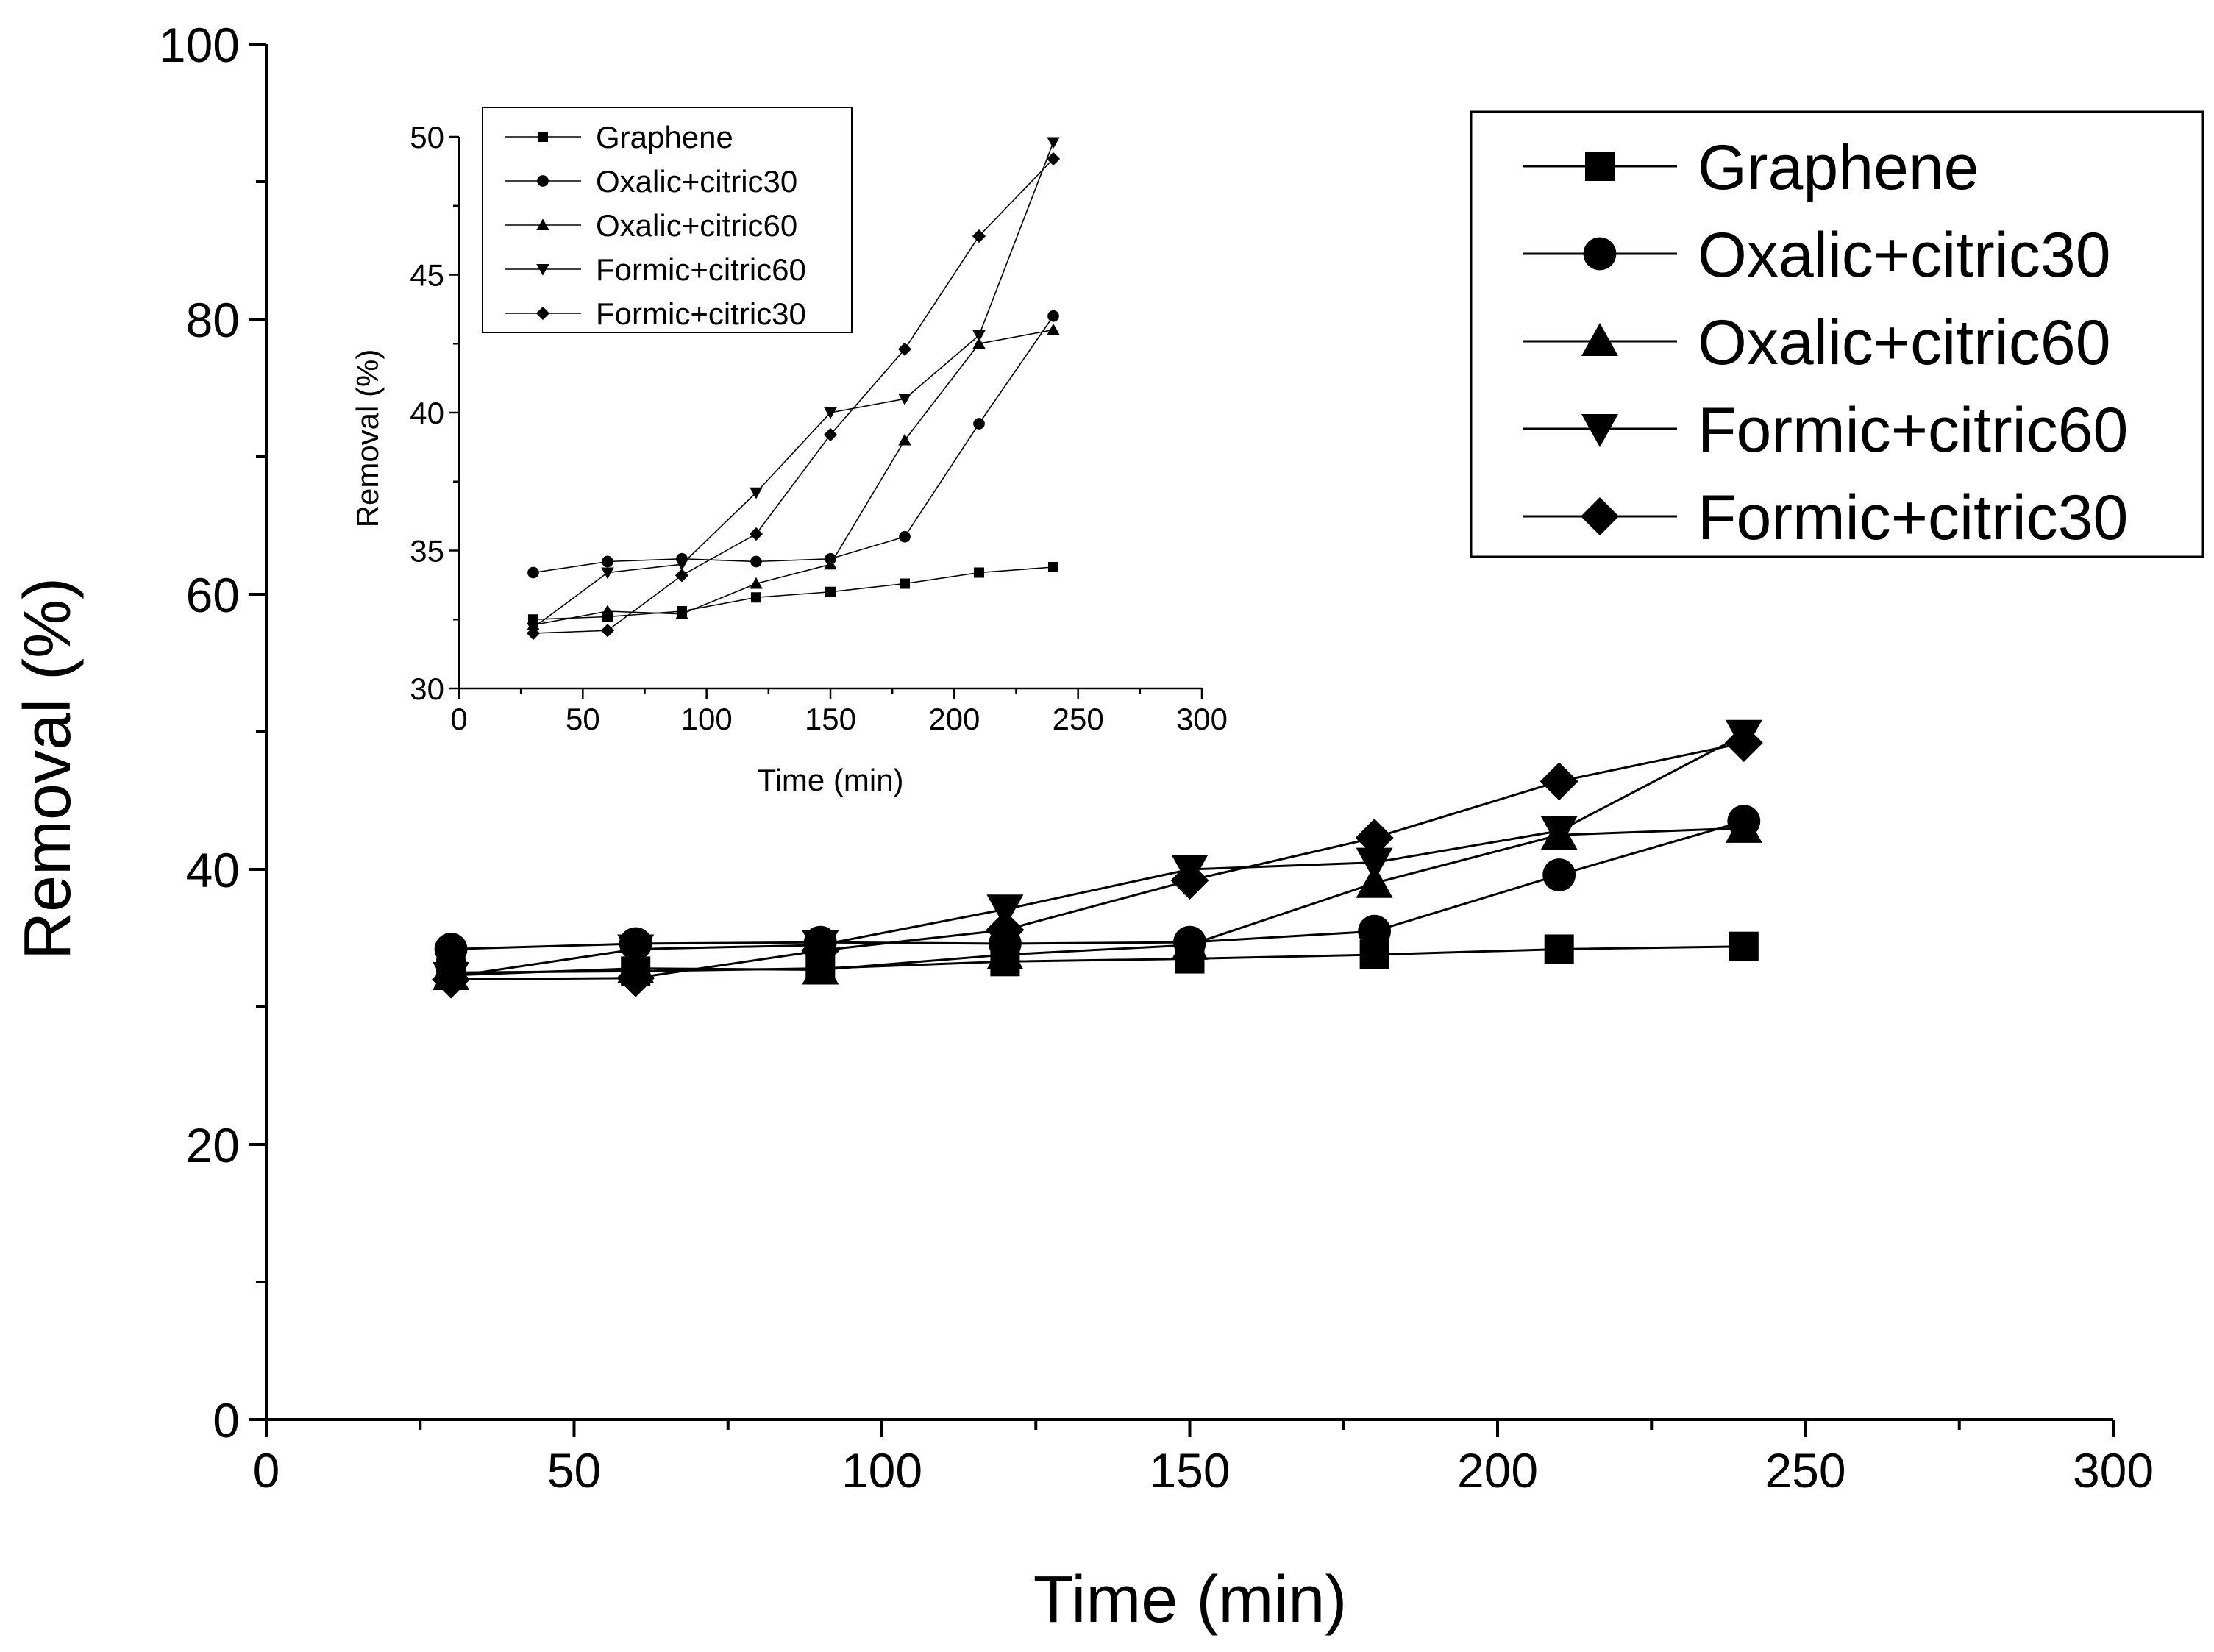 The width and height of the screenshot is (2214, 1652). What do you see at coordinates (213, 320) in the screenshot?
I see `main-y-tick-label: 80` at bounding box center [213, 320].